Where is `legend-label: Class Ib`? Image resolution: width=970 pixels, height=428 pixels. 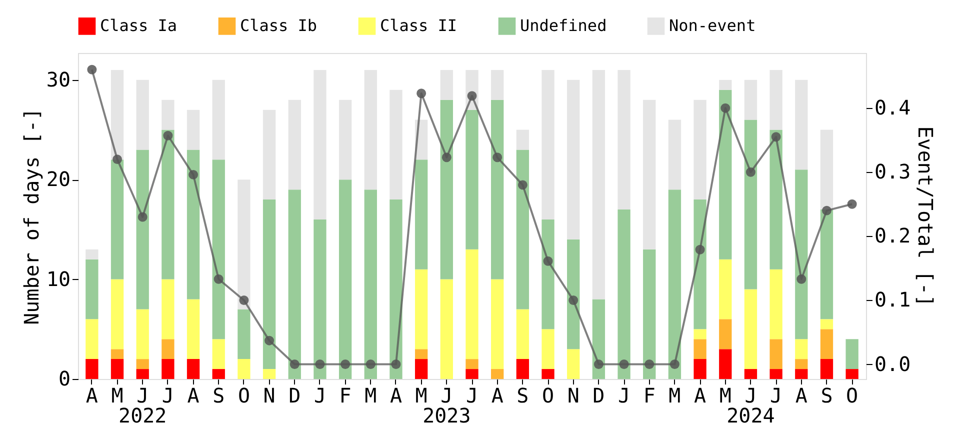 legend-label: Class Ib is located at coordinates (279, 26).